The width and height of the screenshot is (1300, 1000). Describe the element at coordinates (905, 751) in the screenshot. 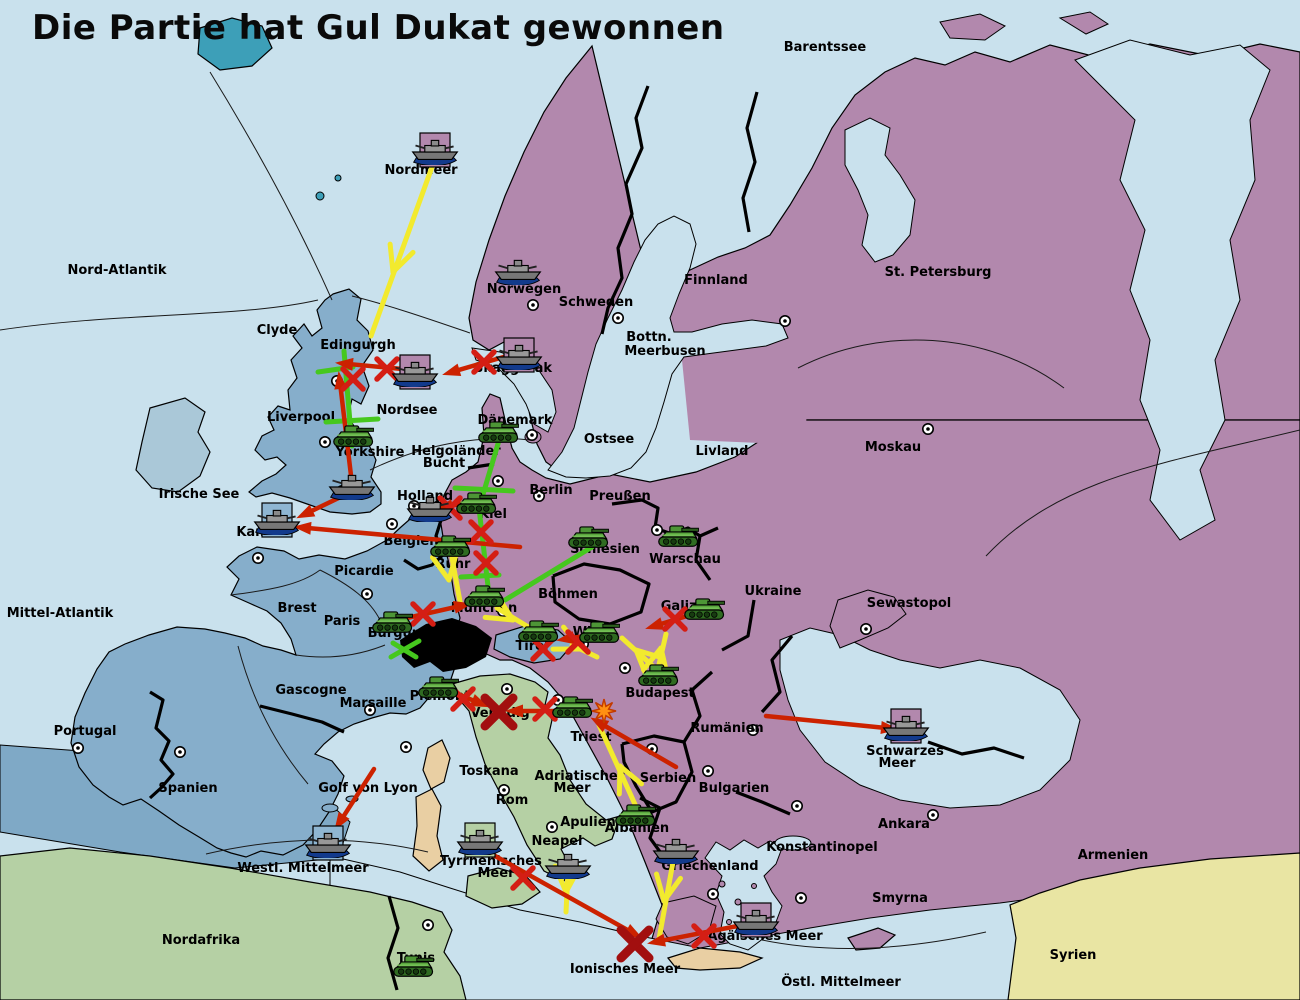

I see `map-label: Schwarzes` at that location.